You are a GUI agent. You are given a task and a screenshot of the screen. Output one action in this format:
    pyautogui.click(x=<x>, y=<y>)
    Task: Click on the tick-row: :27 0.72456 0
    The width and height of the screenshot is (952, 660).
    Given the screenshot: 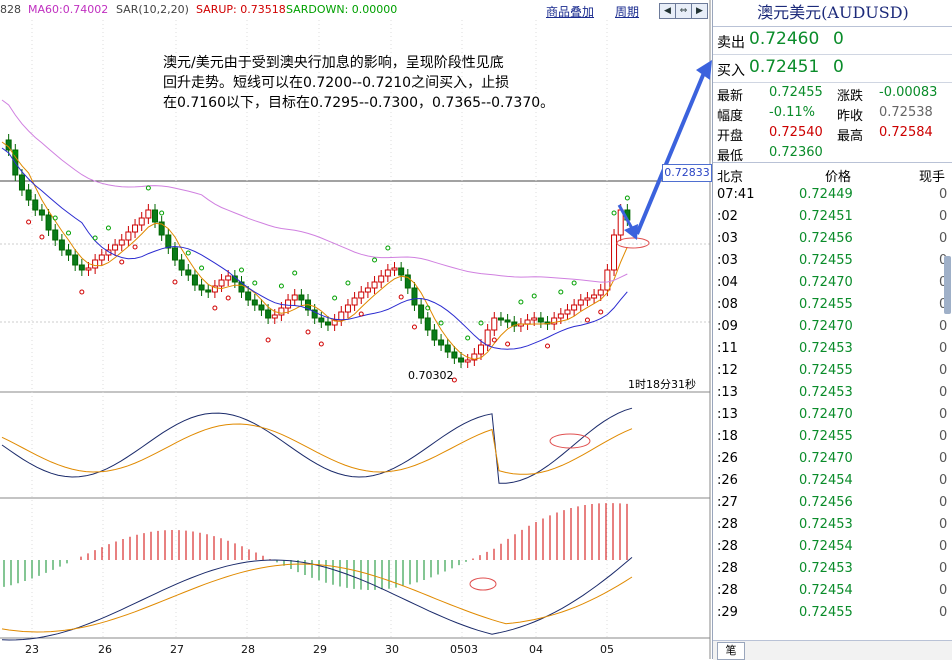 What is the action you would take?
    pyautogui.click(x=832, y=503)
    